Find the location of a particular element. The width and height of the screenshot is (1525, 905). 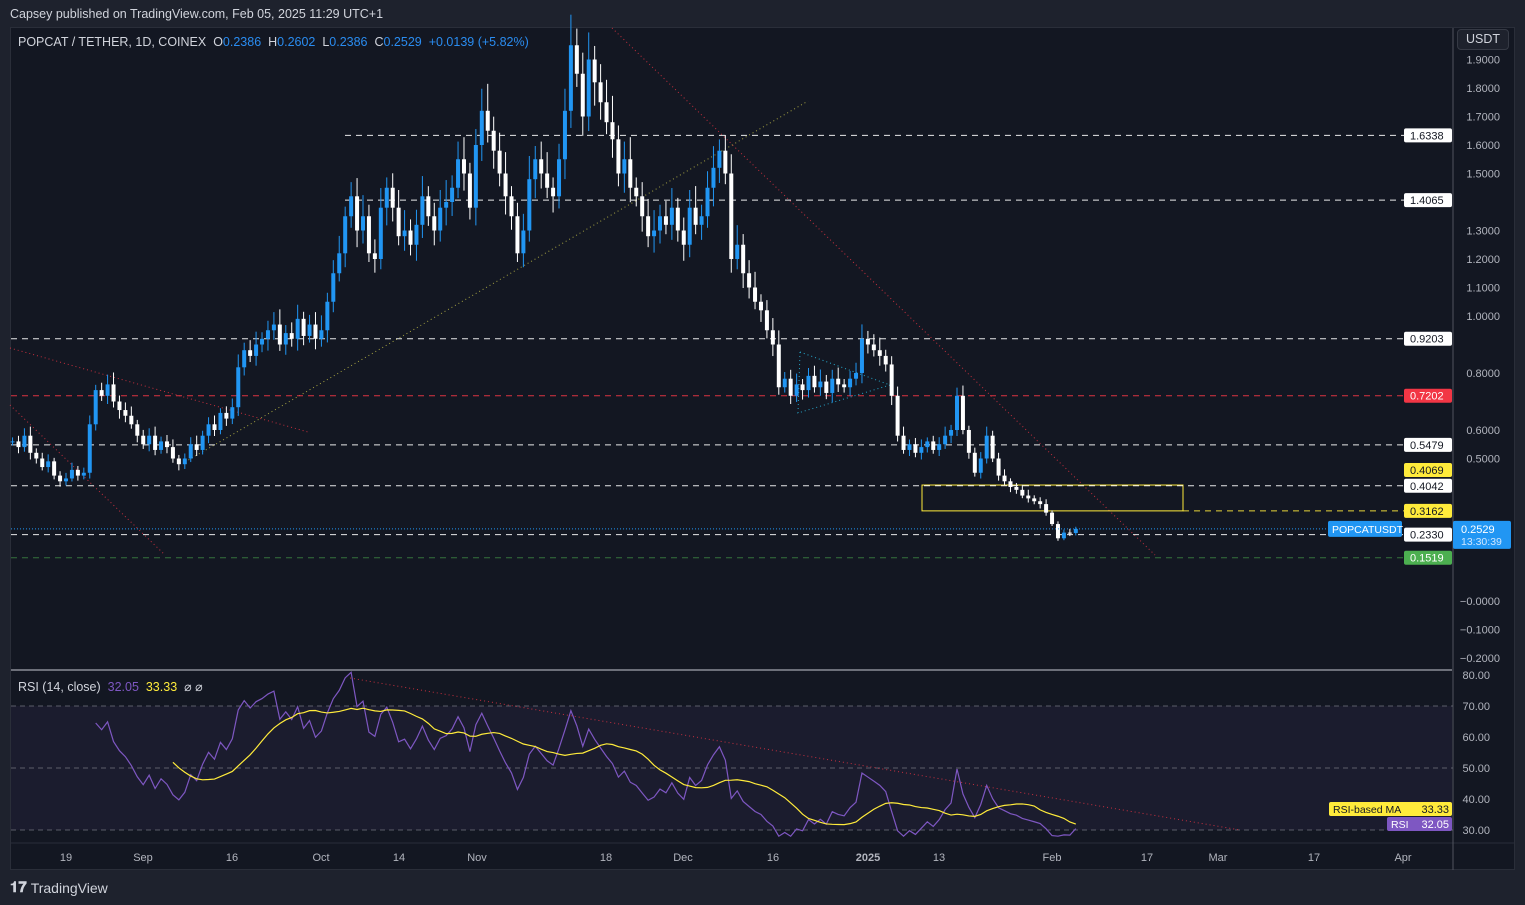

rsi-ma-tag-value: 33.33 is located at coordinates (1435, 810).